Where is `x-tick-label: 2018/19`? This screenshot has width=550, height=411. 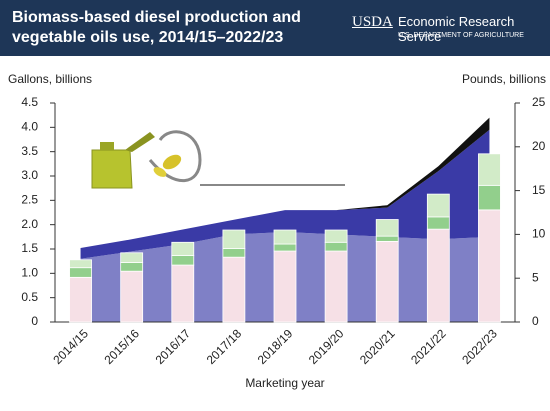
x-tick-label: 2018/19 is located at coordinates (275, 346).